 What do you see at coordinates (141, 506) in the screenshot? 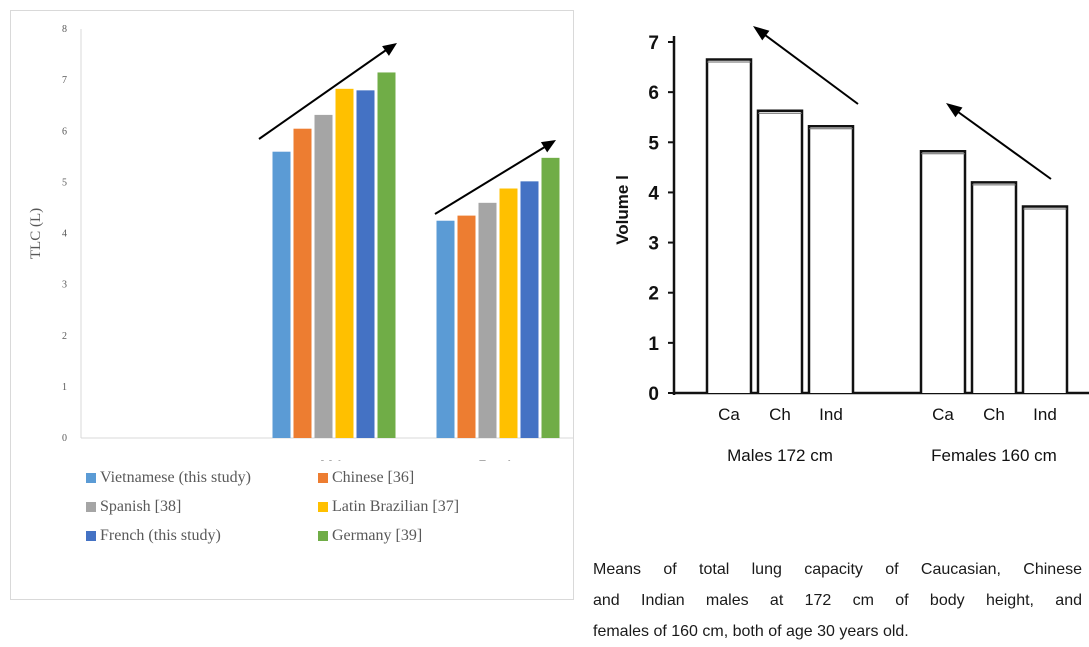
I see `legend-label: Spanish [38]` at bounding box center [141, 506].